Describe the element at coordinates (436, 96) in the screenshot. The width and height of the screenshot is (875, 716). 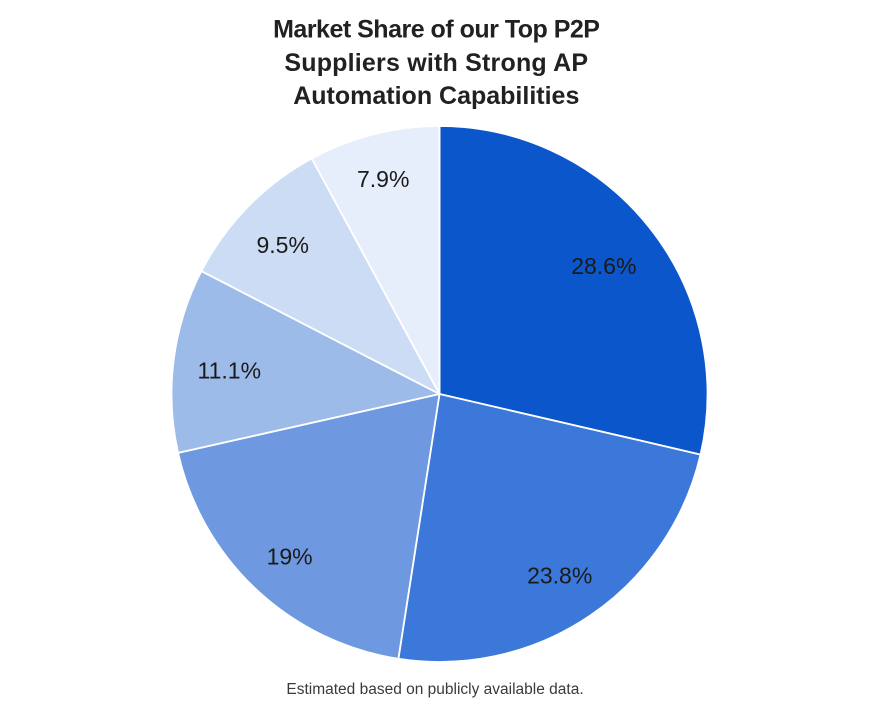
I see `svg-text: Automation Capabilities` at that location.